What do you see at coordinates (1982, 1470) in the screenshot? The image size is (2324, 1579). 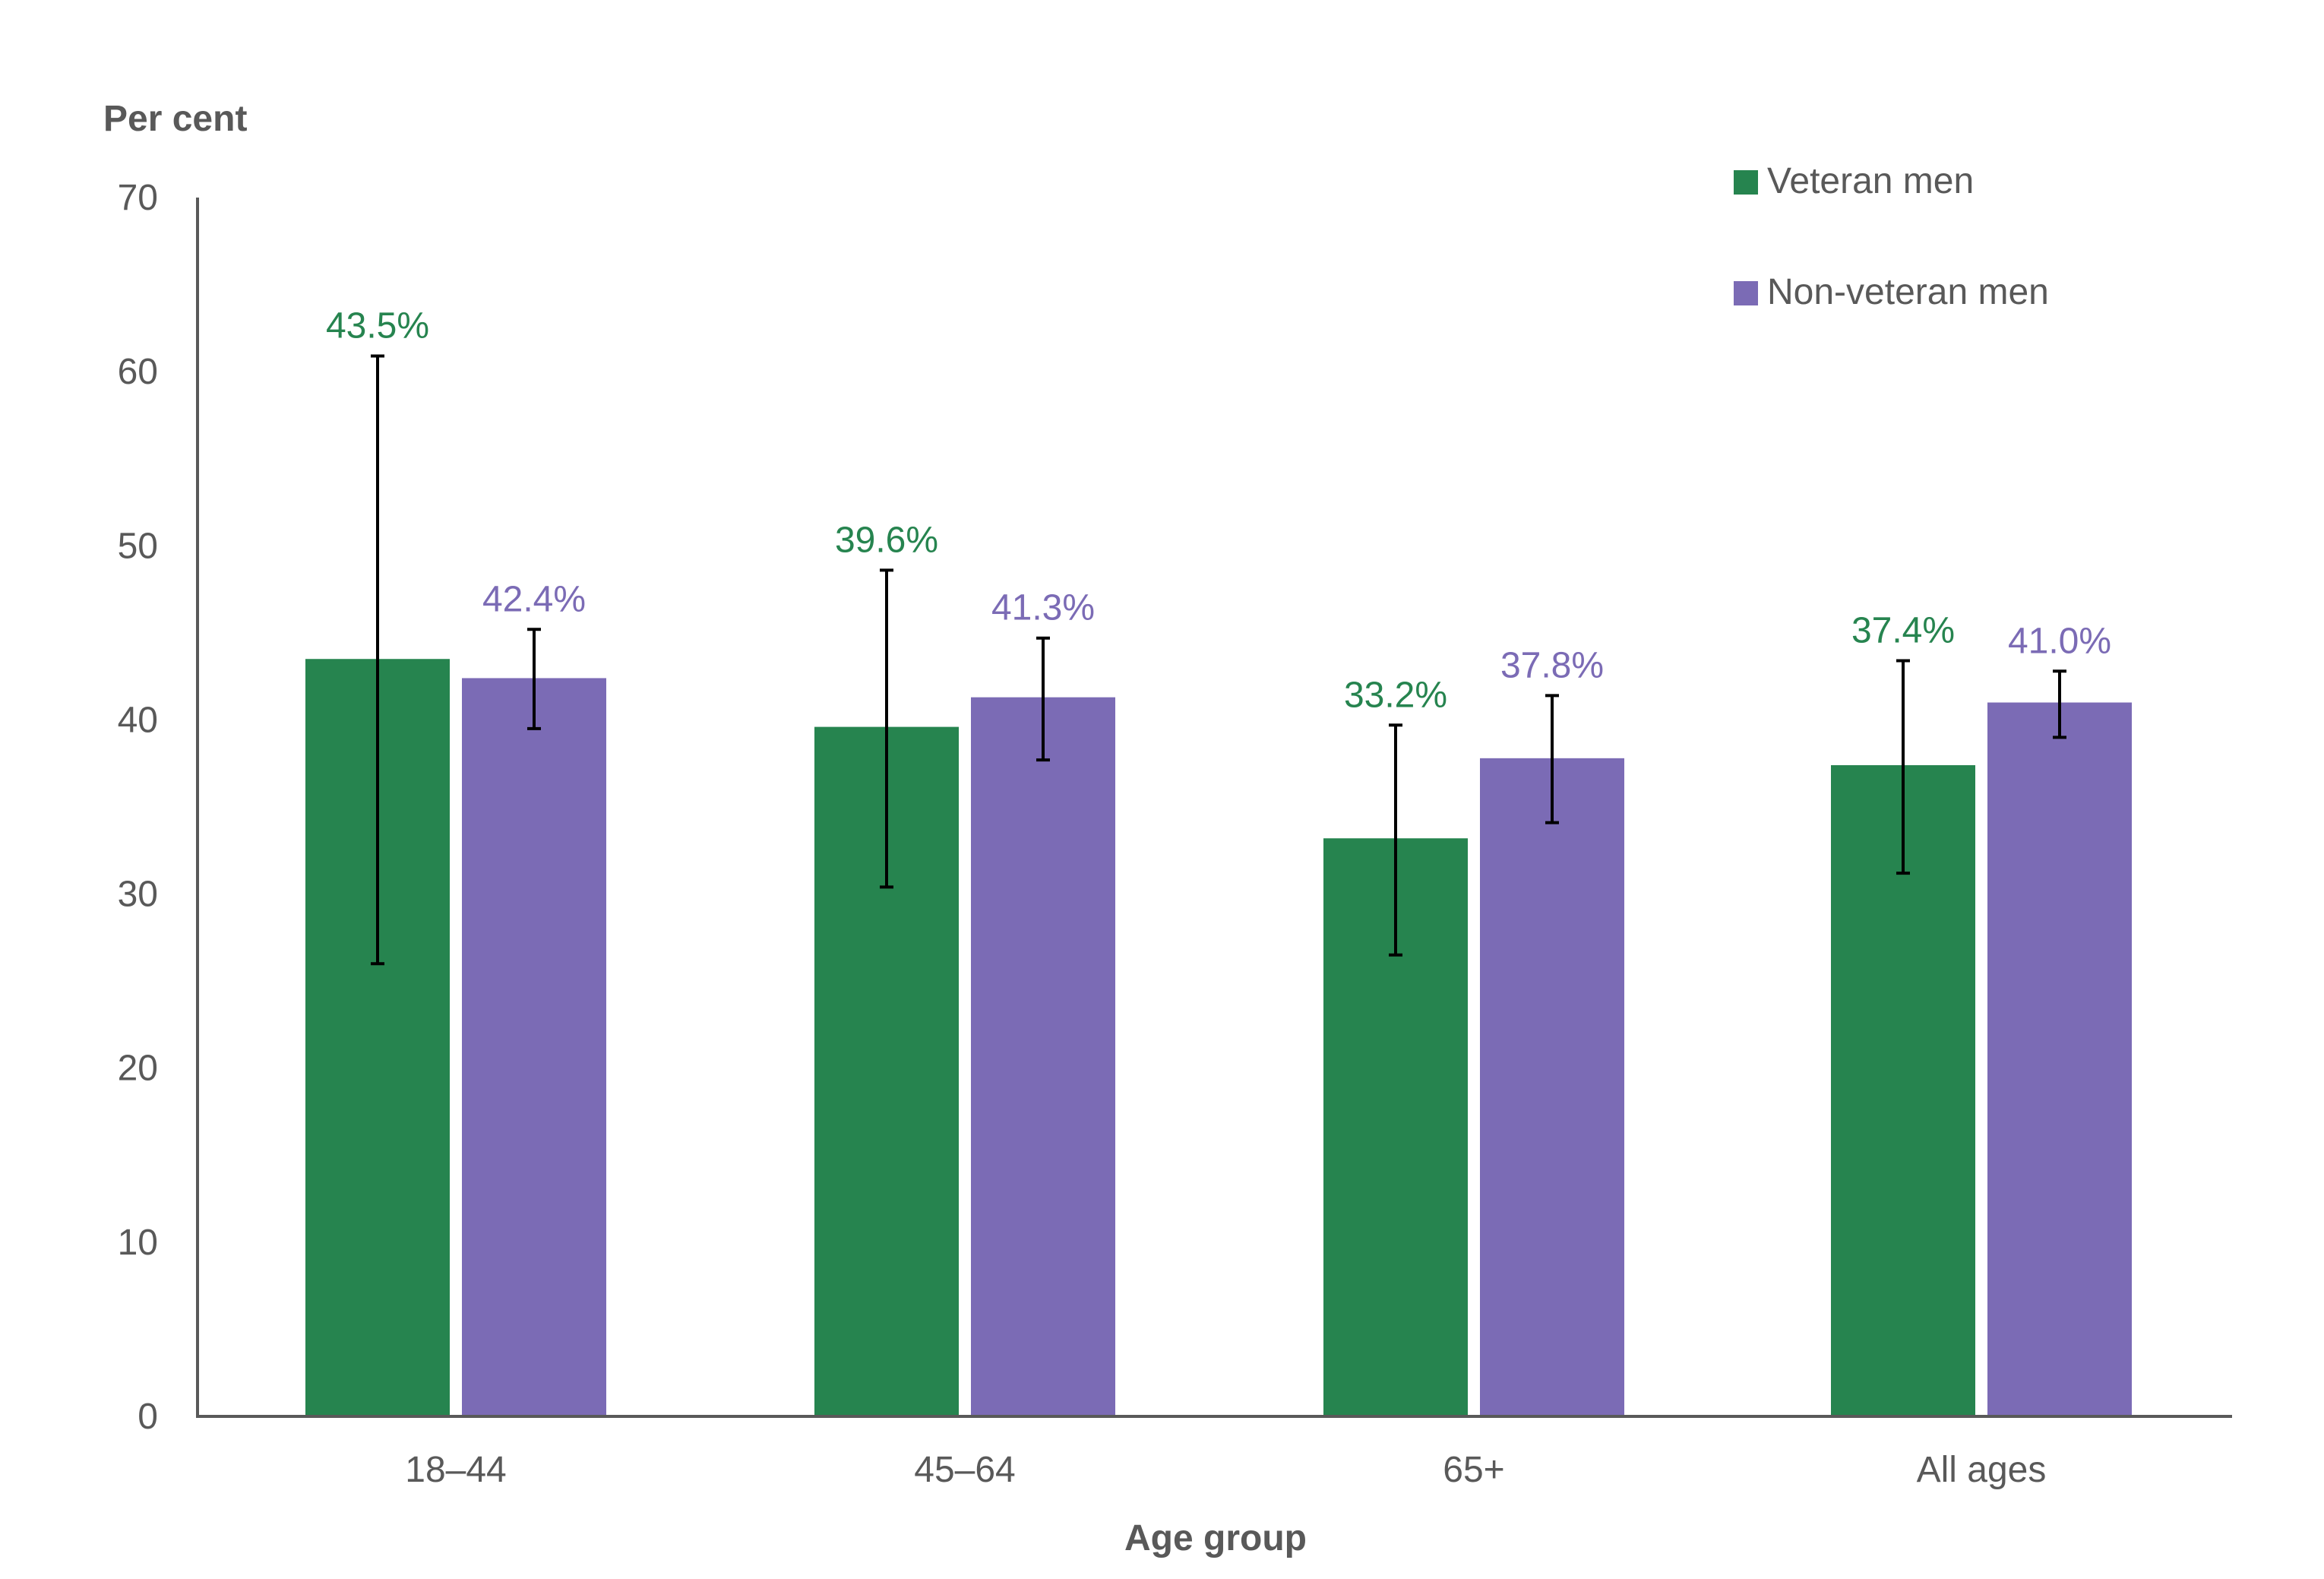 I see `x-tick-label: All ages` at bounding box center [1982, 1470].